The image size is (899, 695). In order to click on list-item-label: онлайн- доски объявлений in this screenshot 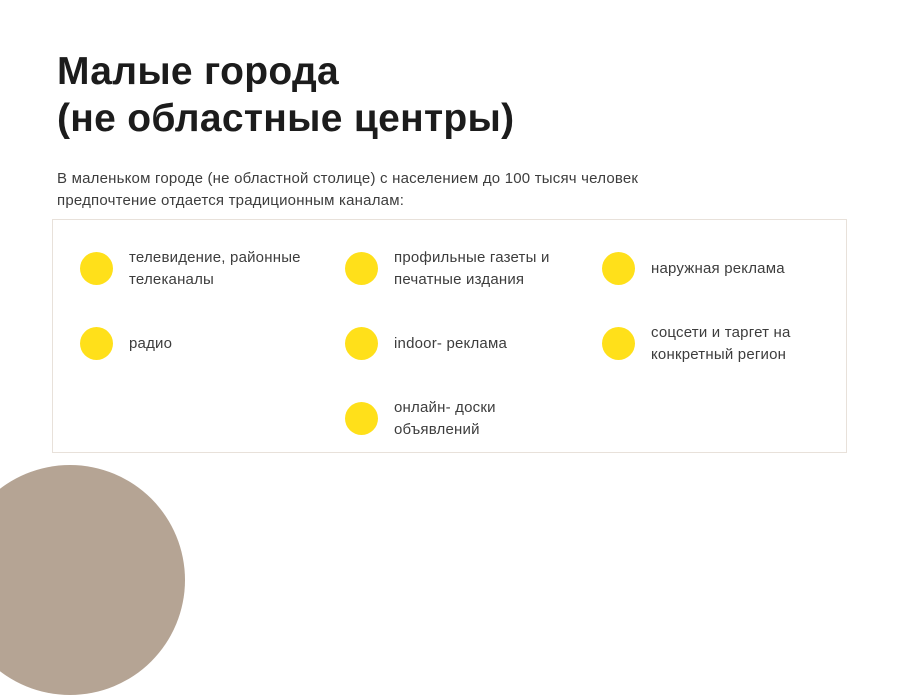, I will do `click(445, 418)`.